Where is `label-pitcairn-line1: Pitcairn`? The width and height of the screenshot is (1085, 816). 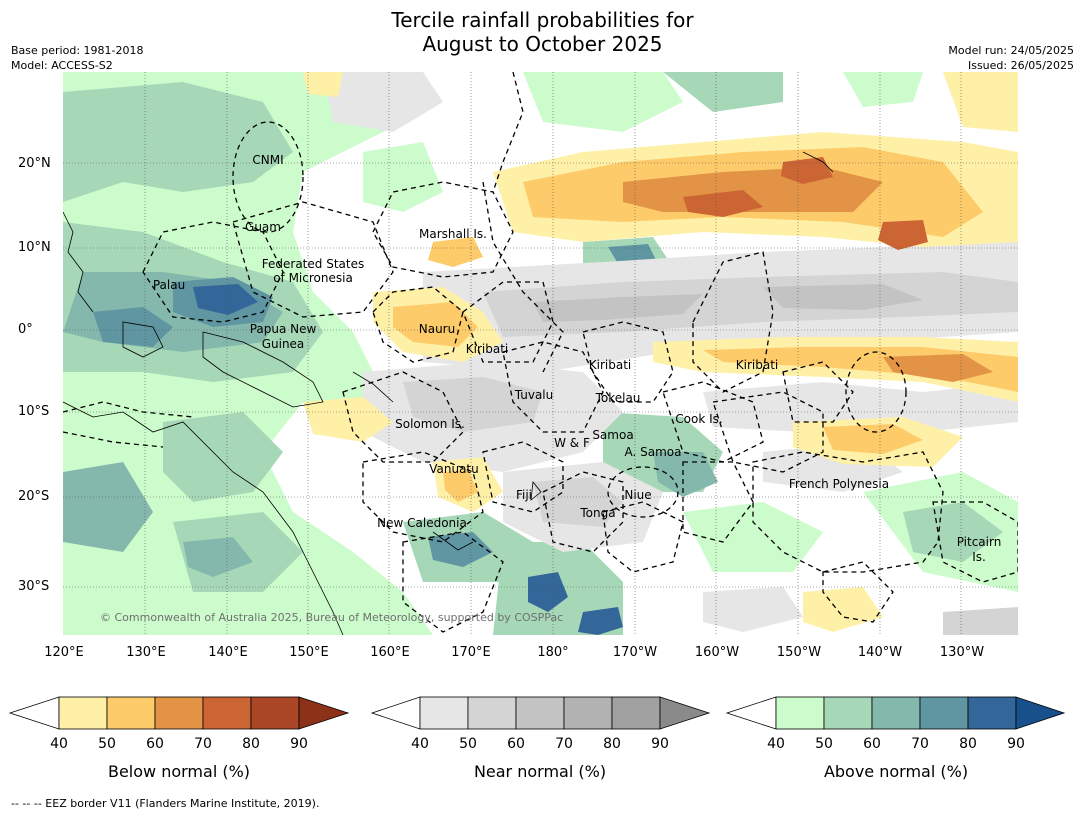
label-pitcairn-line1: Pitcairn is located at coordinates (979, 542).